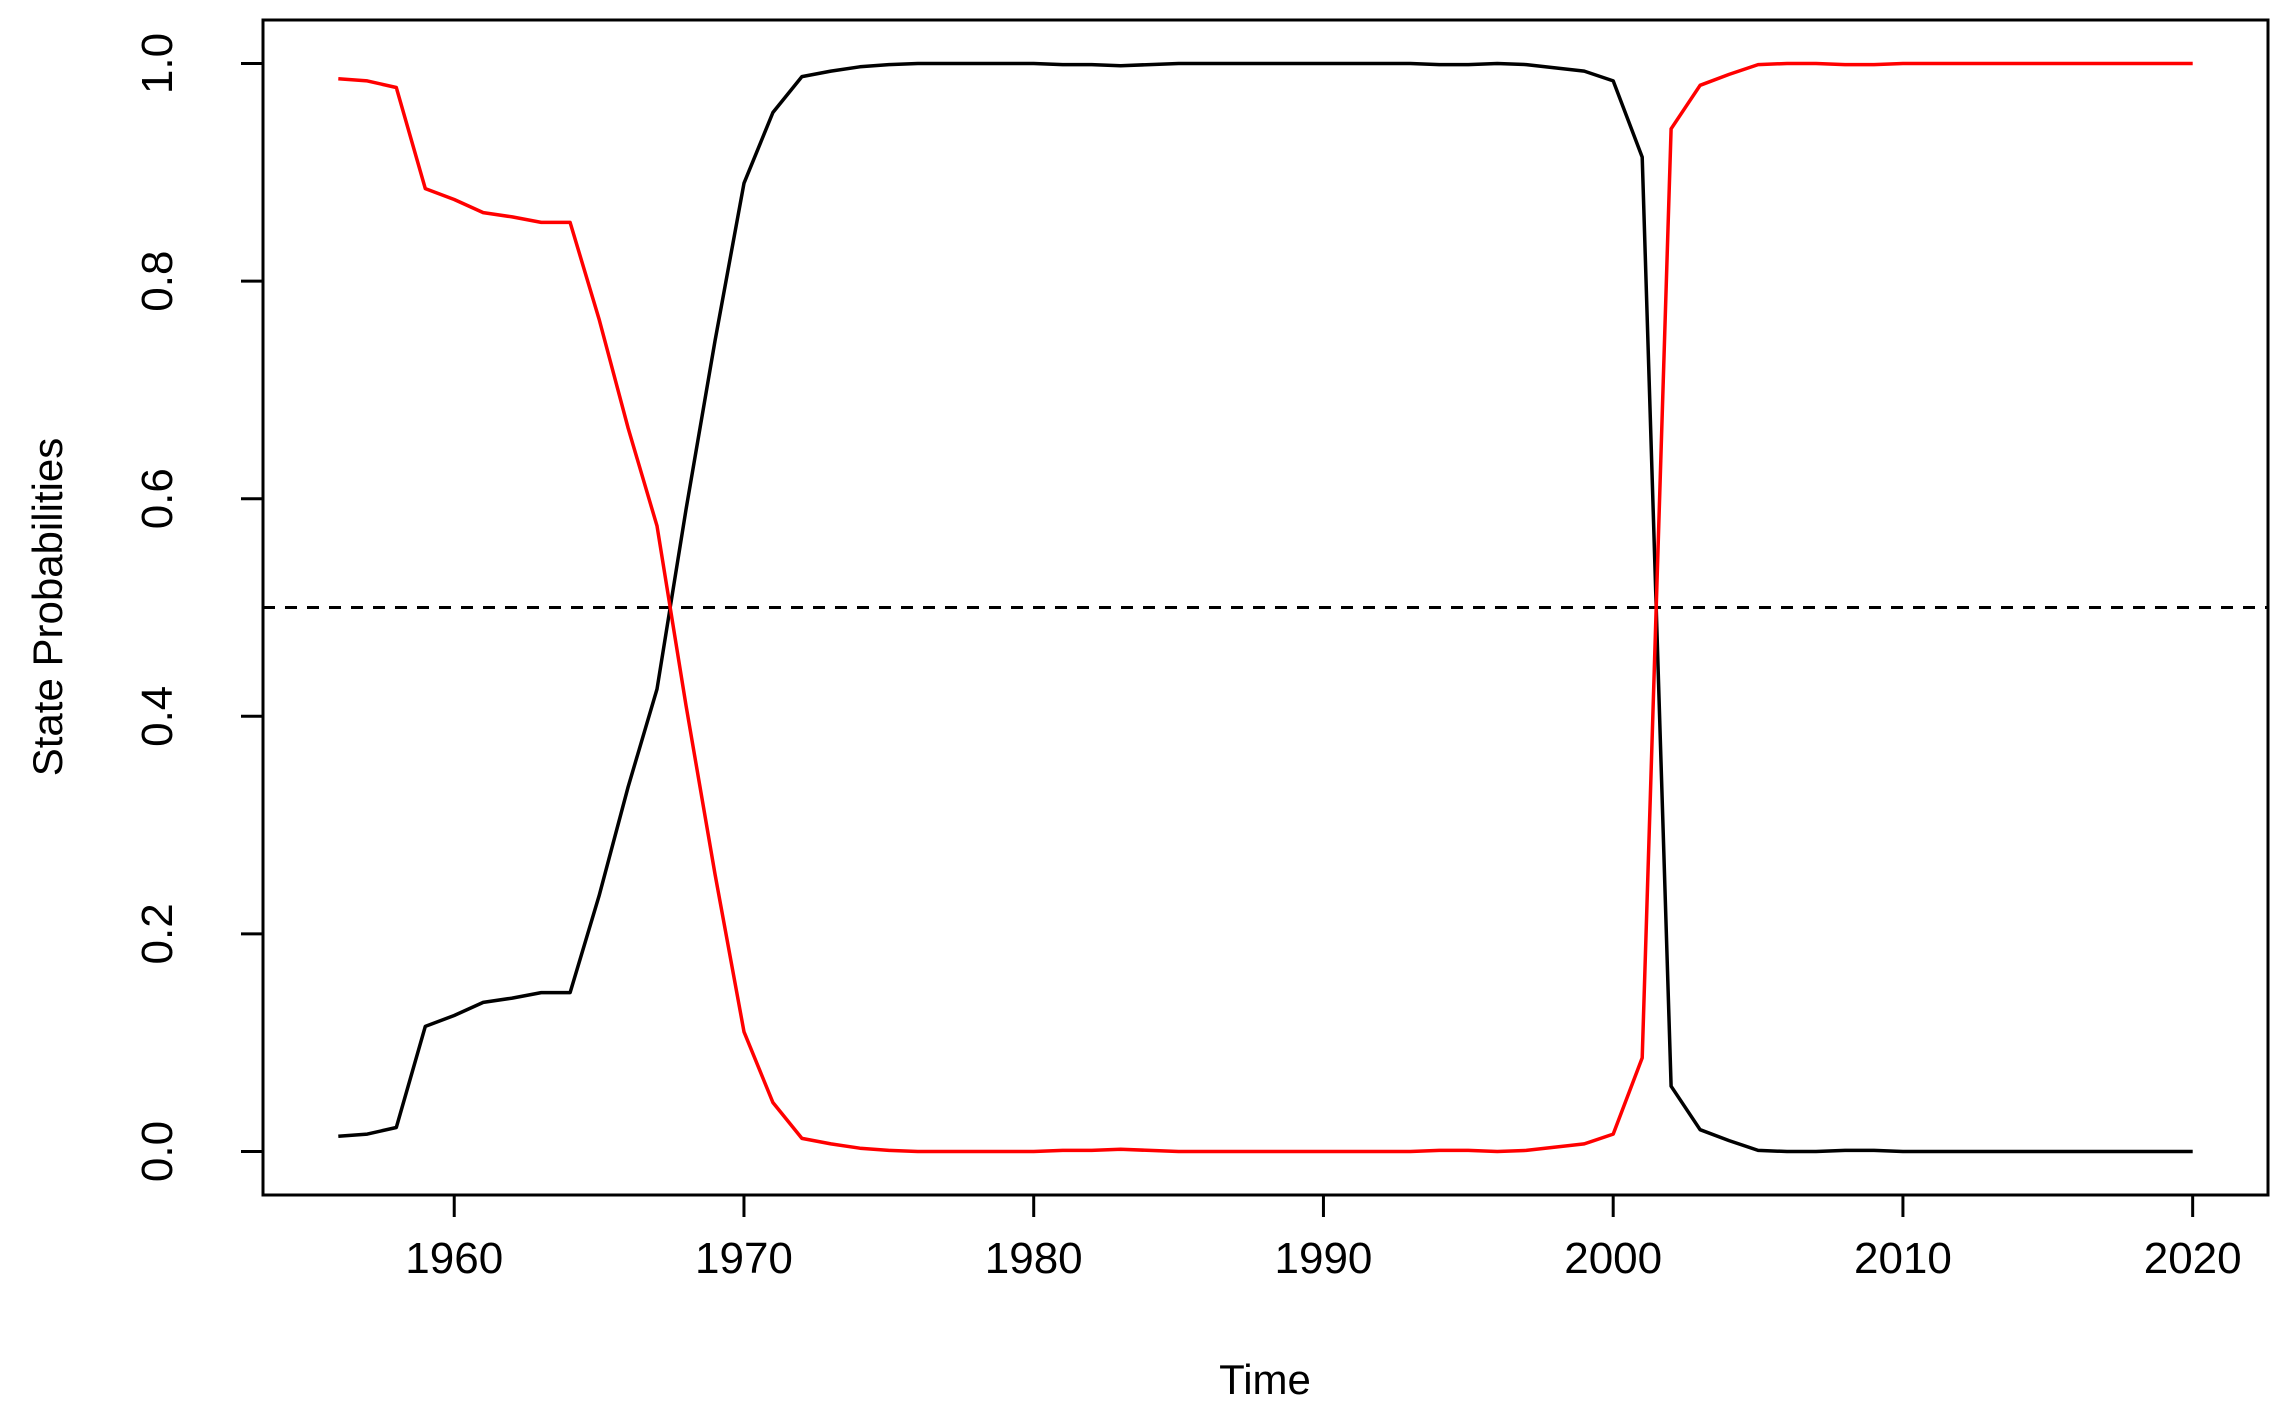  I want to click on y-tick-label: 0.8, so click(157, 281).